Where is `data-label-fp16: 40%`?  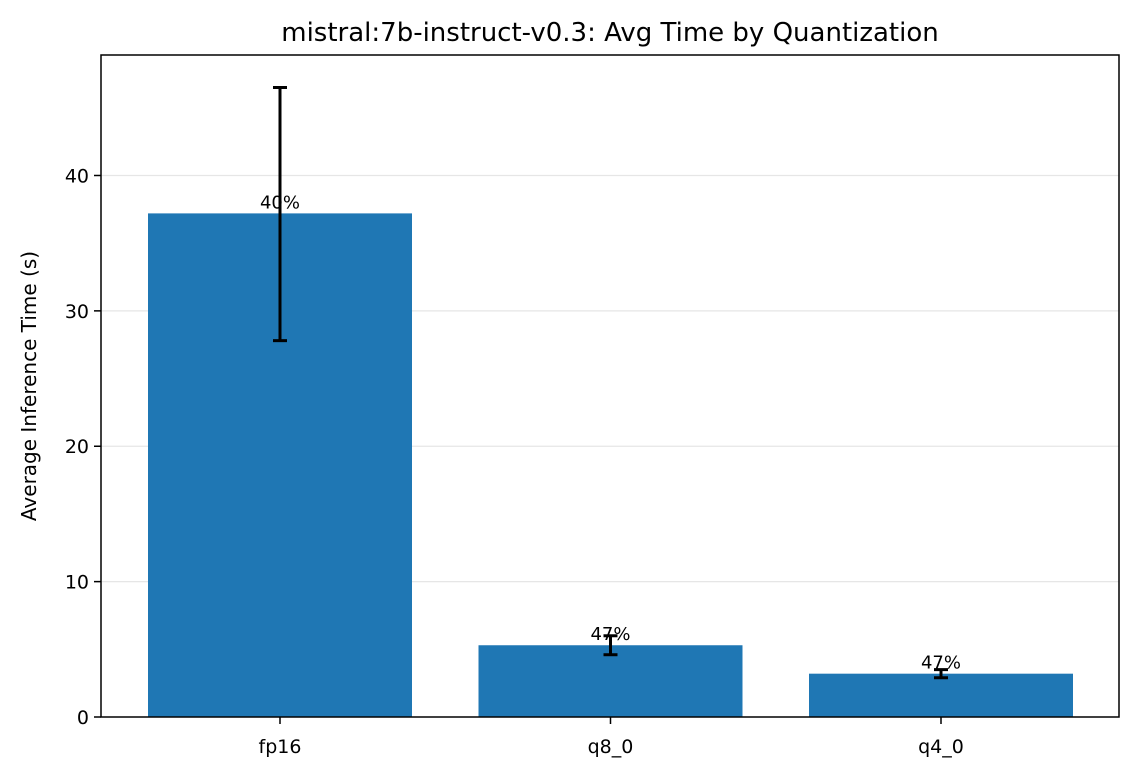 data-label-fp16: 40% is located at coordinates (280, 202).